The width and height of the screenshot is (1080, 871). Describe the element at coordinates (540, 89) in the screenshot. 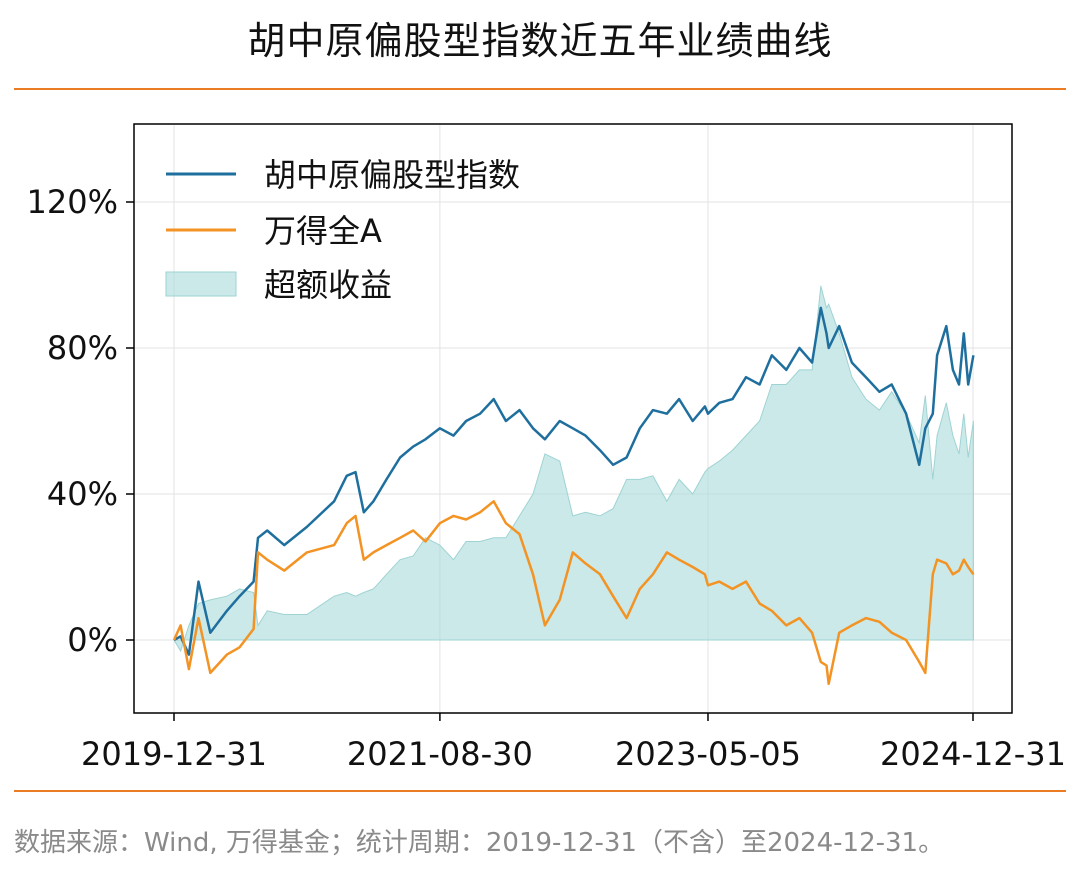

I see `title-divider` at that location.